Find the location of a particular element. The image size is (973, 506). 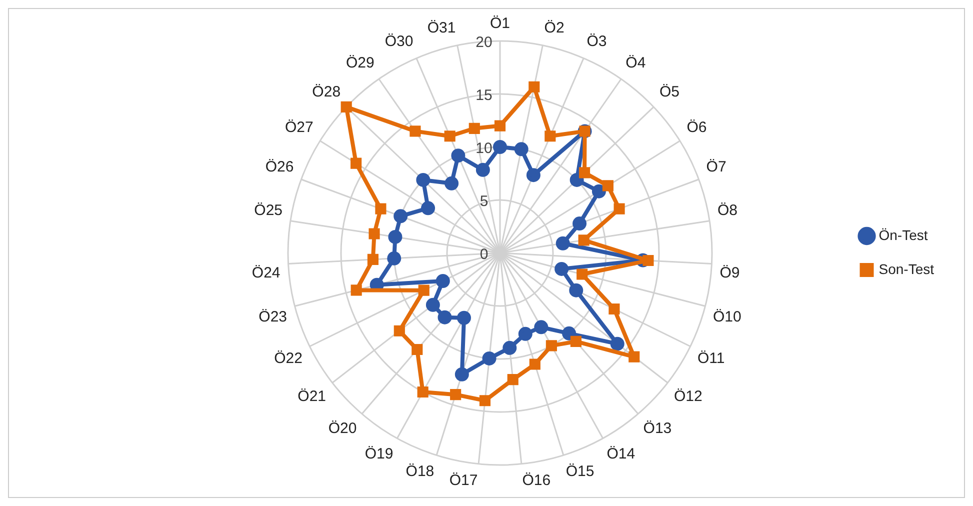

spoke-label: Ö11 is located at coordinates (711, 359).